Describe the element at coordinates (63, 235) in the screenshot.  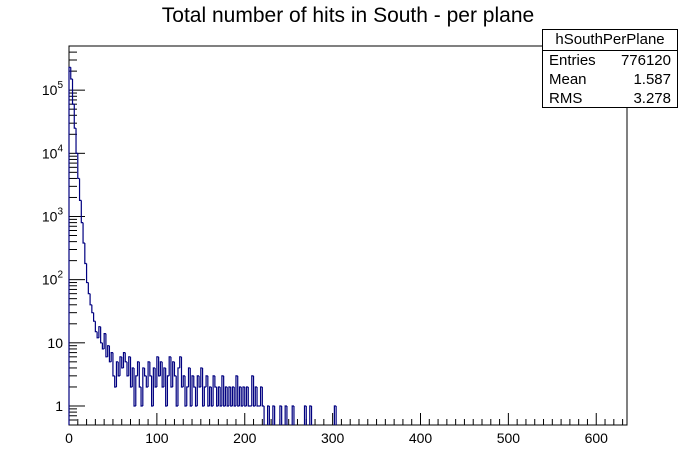
I see `y-axis: 1 10 10² 10³ 10⁴ 10⁵` at that location.